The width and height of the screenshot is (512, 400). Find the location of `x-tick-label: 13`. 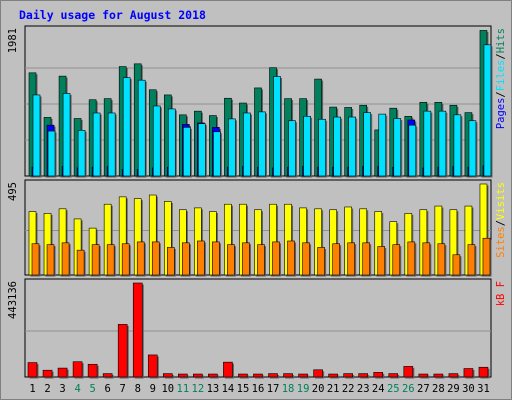

x-tick-label: 13 is located at coordinates (213, 389).